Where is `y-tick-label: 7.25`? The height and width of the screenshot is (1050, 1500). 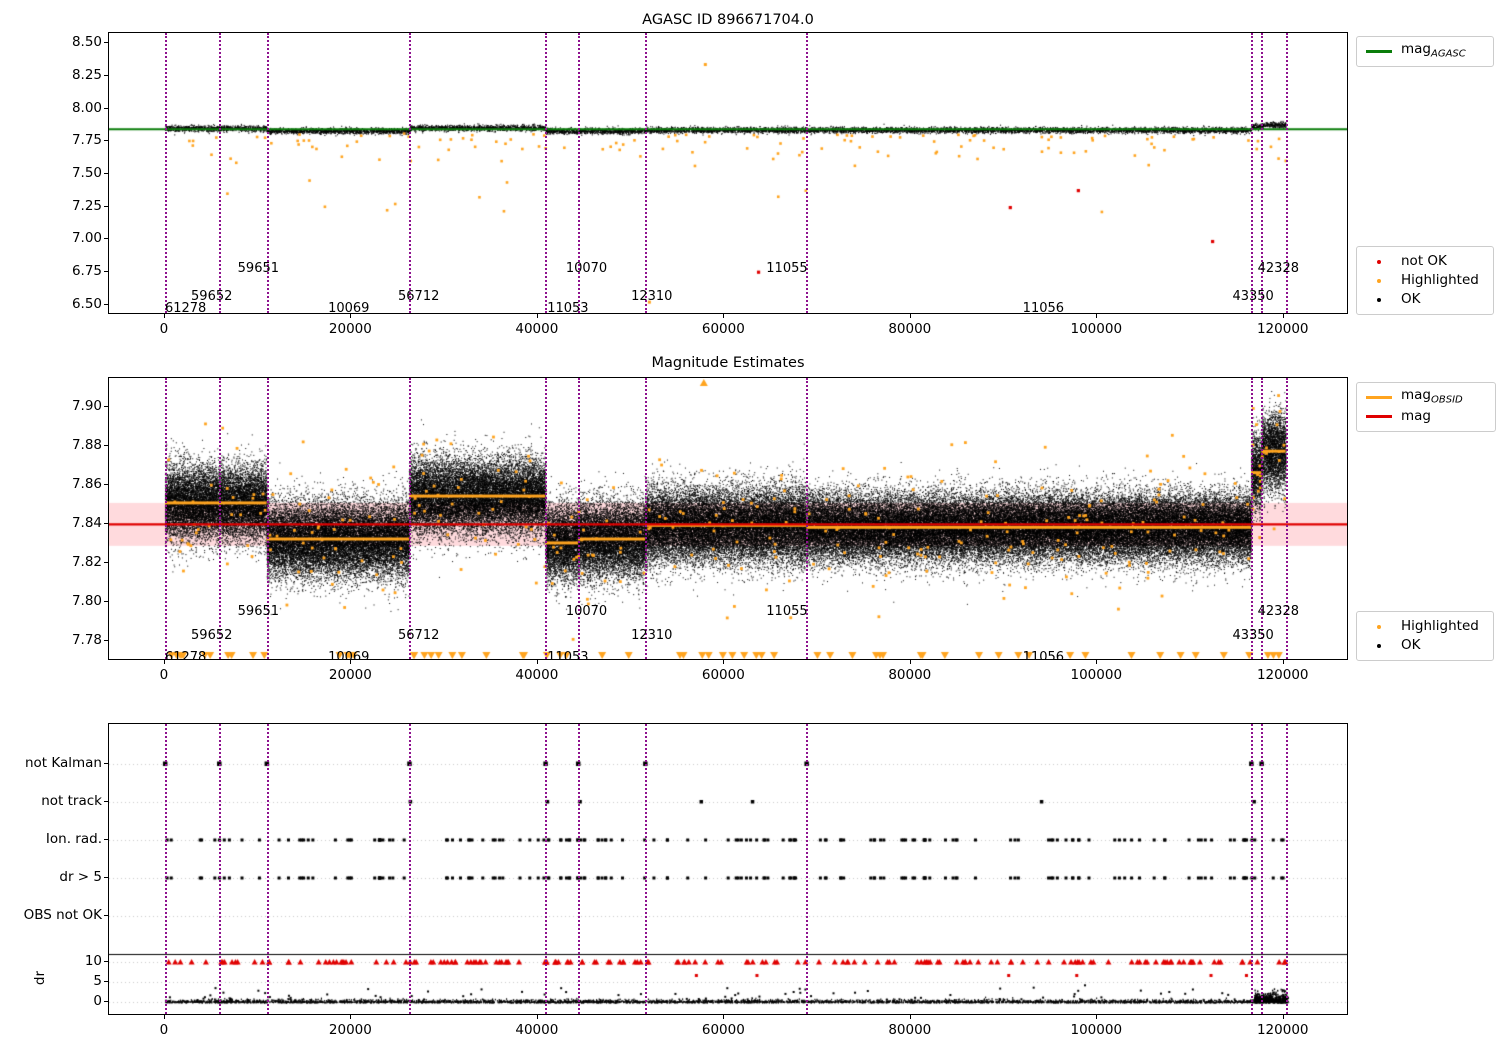
y-tick-label: 7.25 is located at coordinates (86, 205).